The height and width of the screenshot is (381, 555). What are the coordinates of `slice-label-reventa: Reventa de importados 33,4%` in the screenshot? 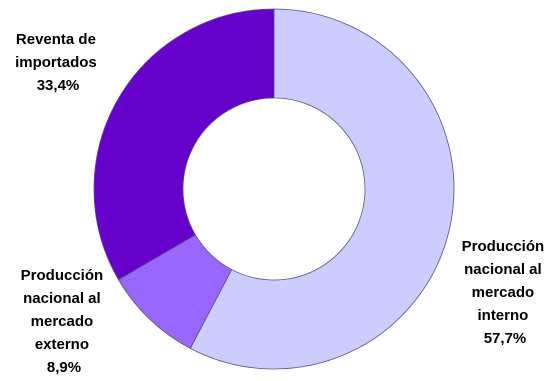 It's located at (58, 62).